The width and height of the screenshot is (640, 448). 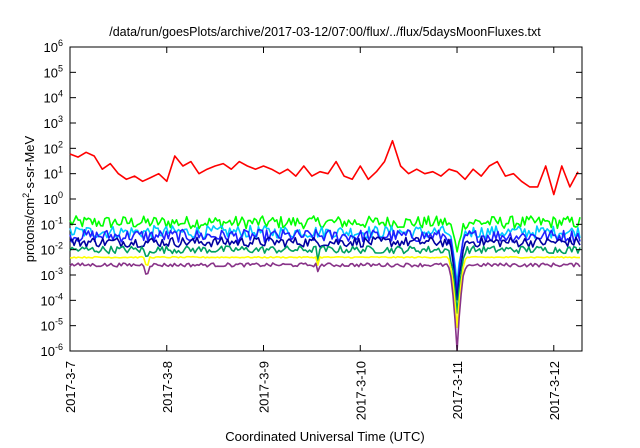 I want to click on x-tick-label: 2017-3-8, so click(x=167, y=387).